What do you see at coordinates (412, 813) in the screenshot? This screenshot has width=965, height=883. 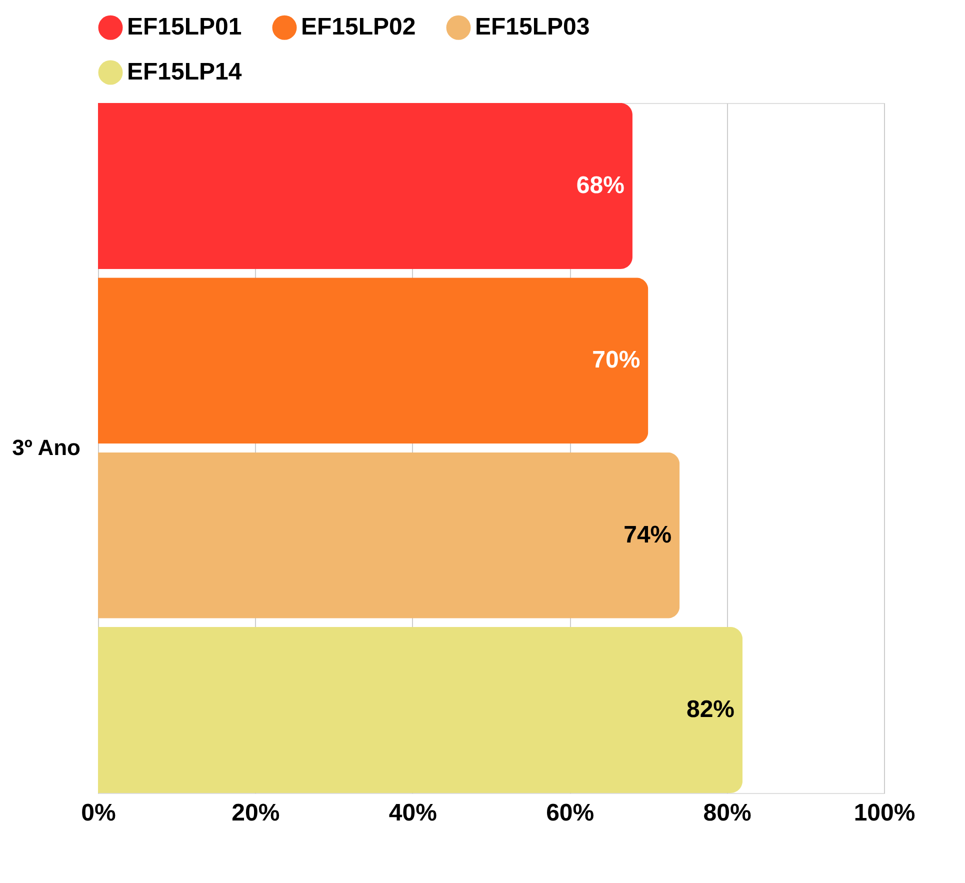 I see `x-tick-label: 40%` at bounding box center [412, 813].